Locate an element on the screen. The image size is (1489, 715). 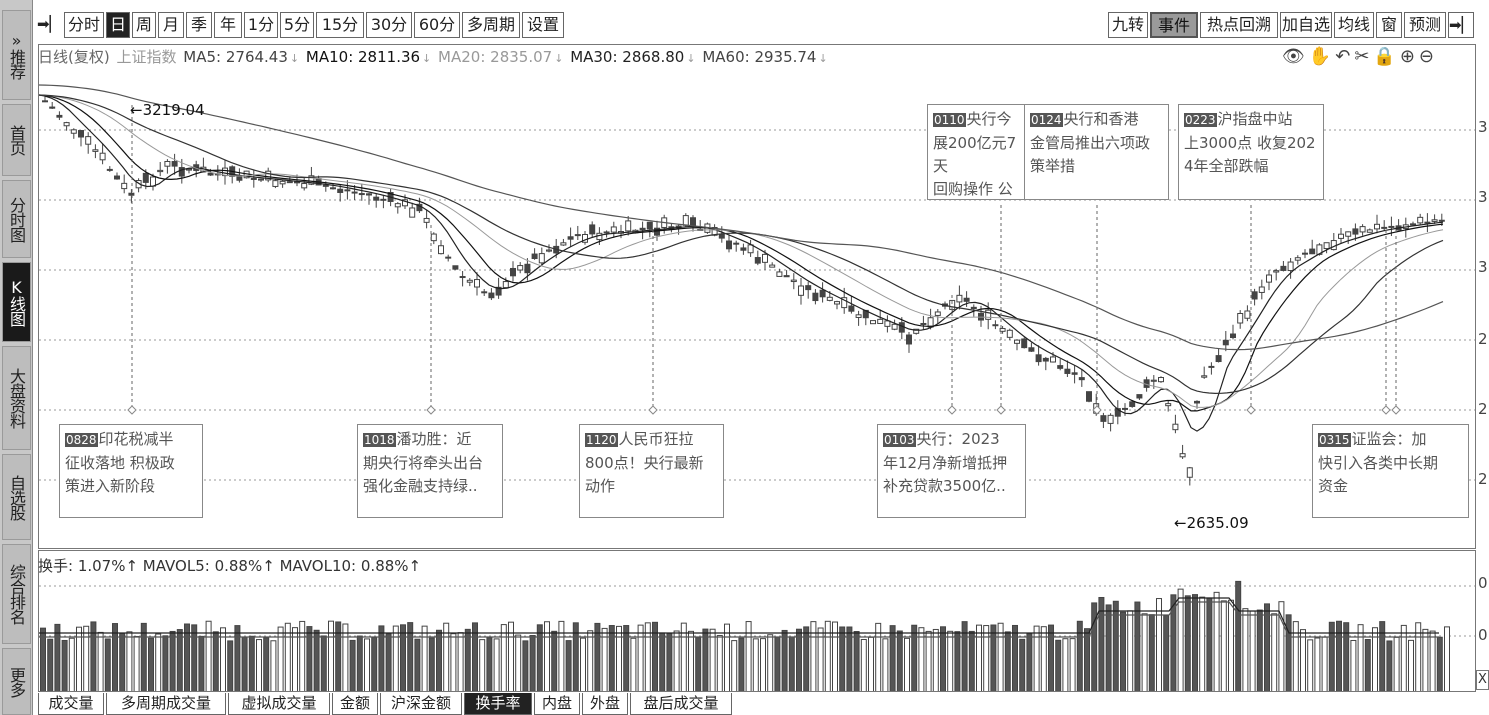
tab-turnover: 换手率 is located at coordinates (498, 704).